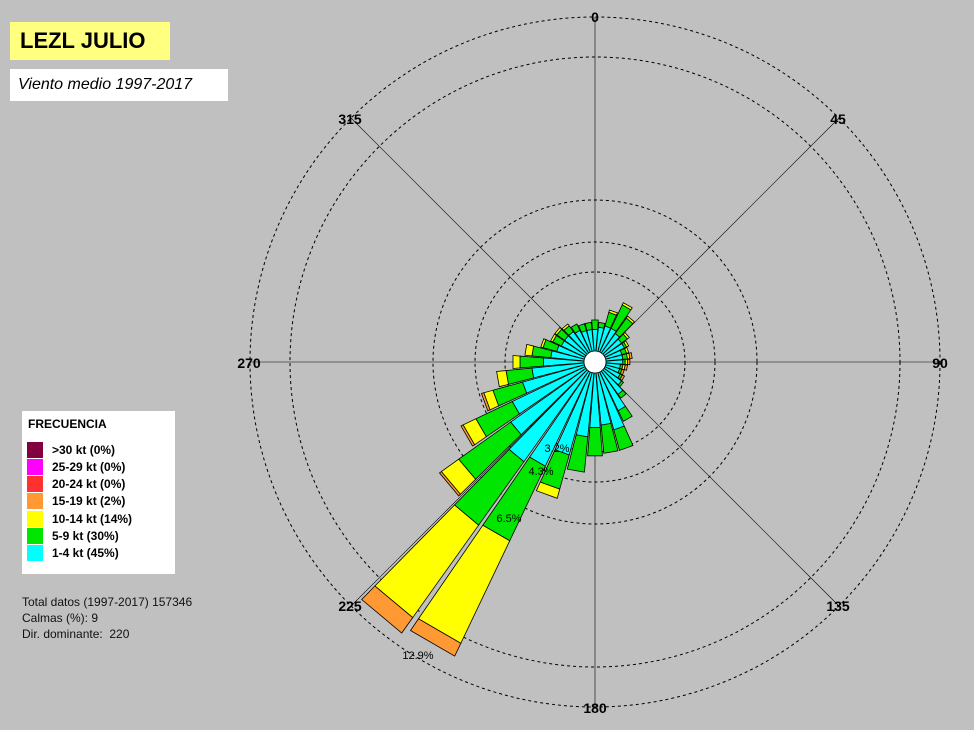  I want to click on ring-percent-label: 4.3%, so click(540, 472).